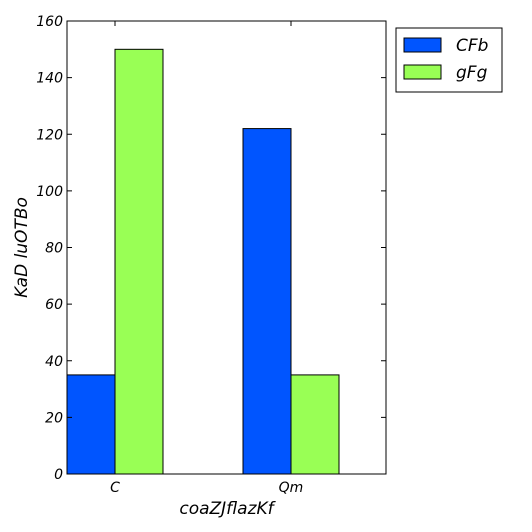 The width and height of the screenshot is (532, 532). What do you see at coordinates (54, 249) in the screenshot?
I see `y-tick-label: 80` at bounding box center [54, 249].